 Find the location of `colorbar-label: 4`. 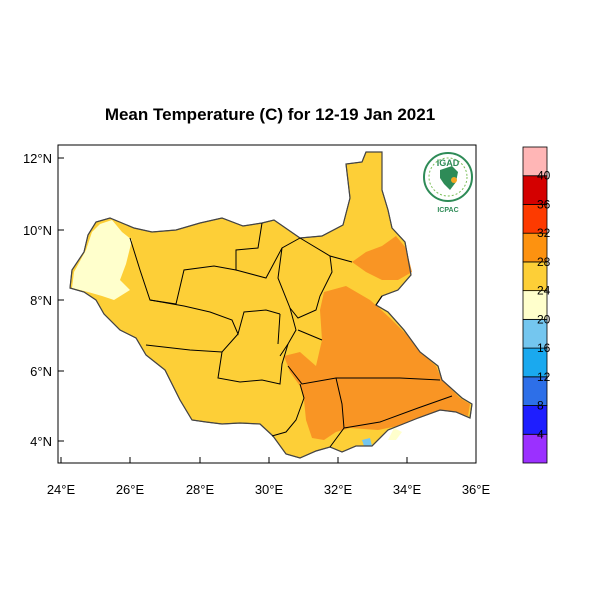

colorbar-label: 4 is located at coordinates (540, 434).